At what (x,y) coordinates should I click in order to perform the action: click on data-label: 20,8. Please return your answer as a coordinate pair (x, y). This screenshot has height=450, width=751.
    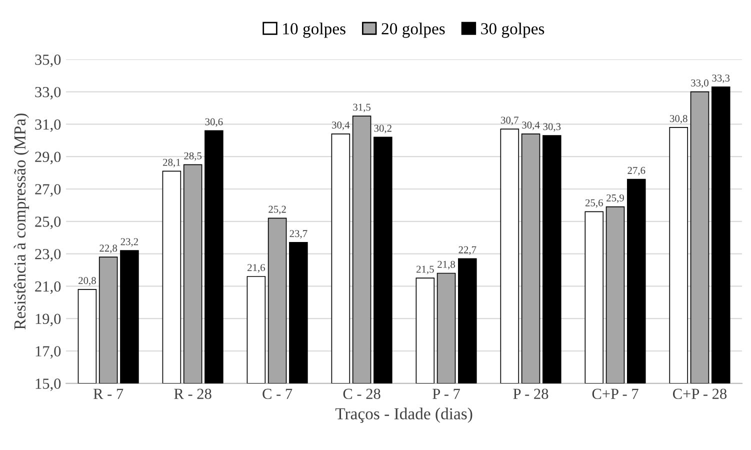
    Looking at the image, I should click on (87, 281).